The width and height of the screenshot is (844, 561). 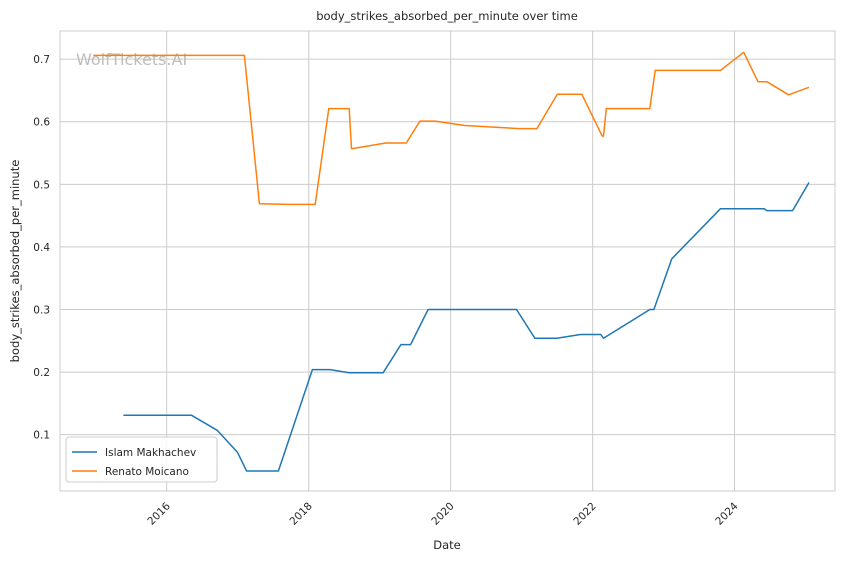 What do you see at coordinates (447, 545) in the screenshot?
I see `x-axis-label: Date` at bounding box center [447, 545].